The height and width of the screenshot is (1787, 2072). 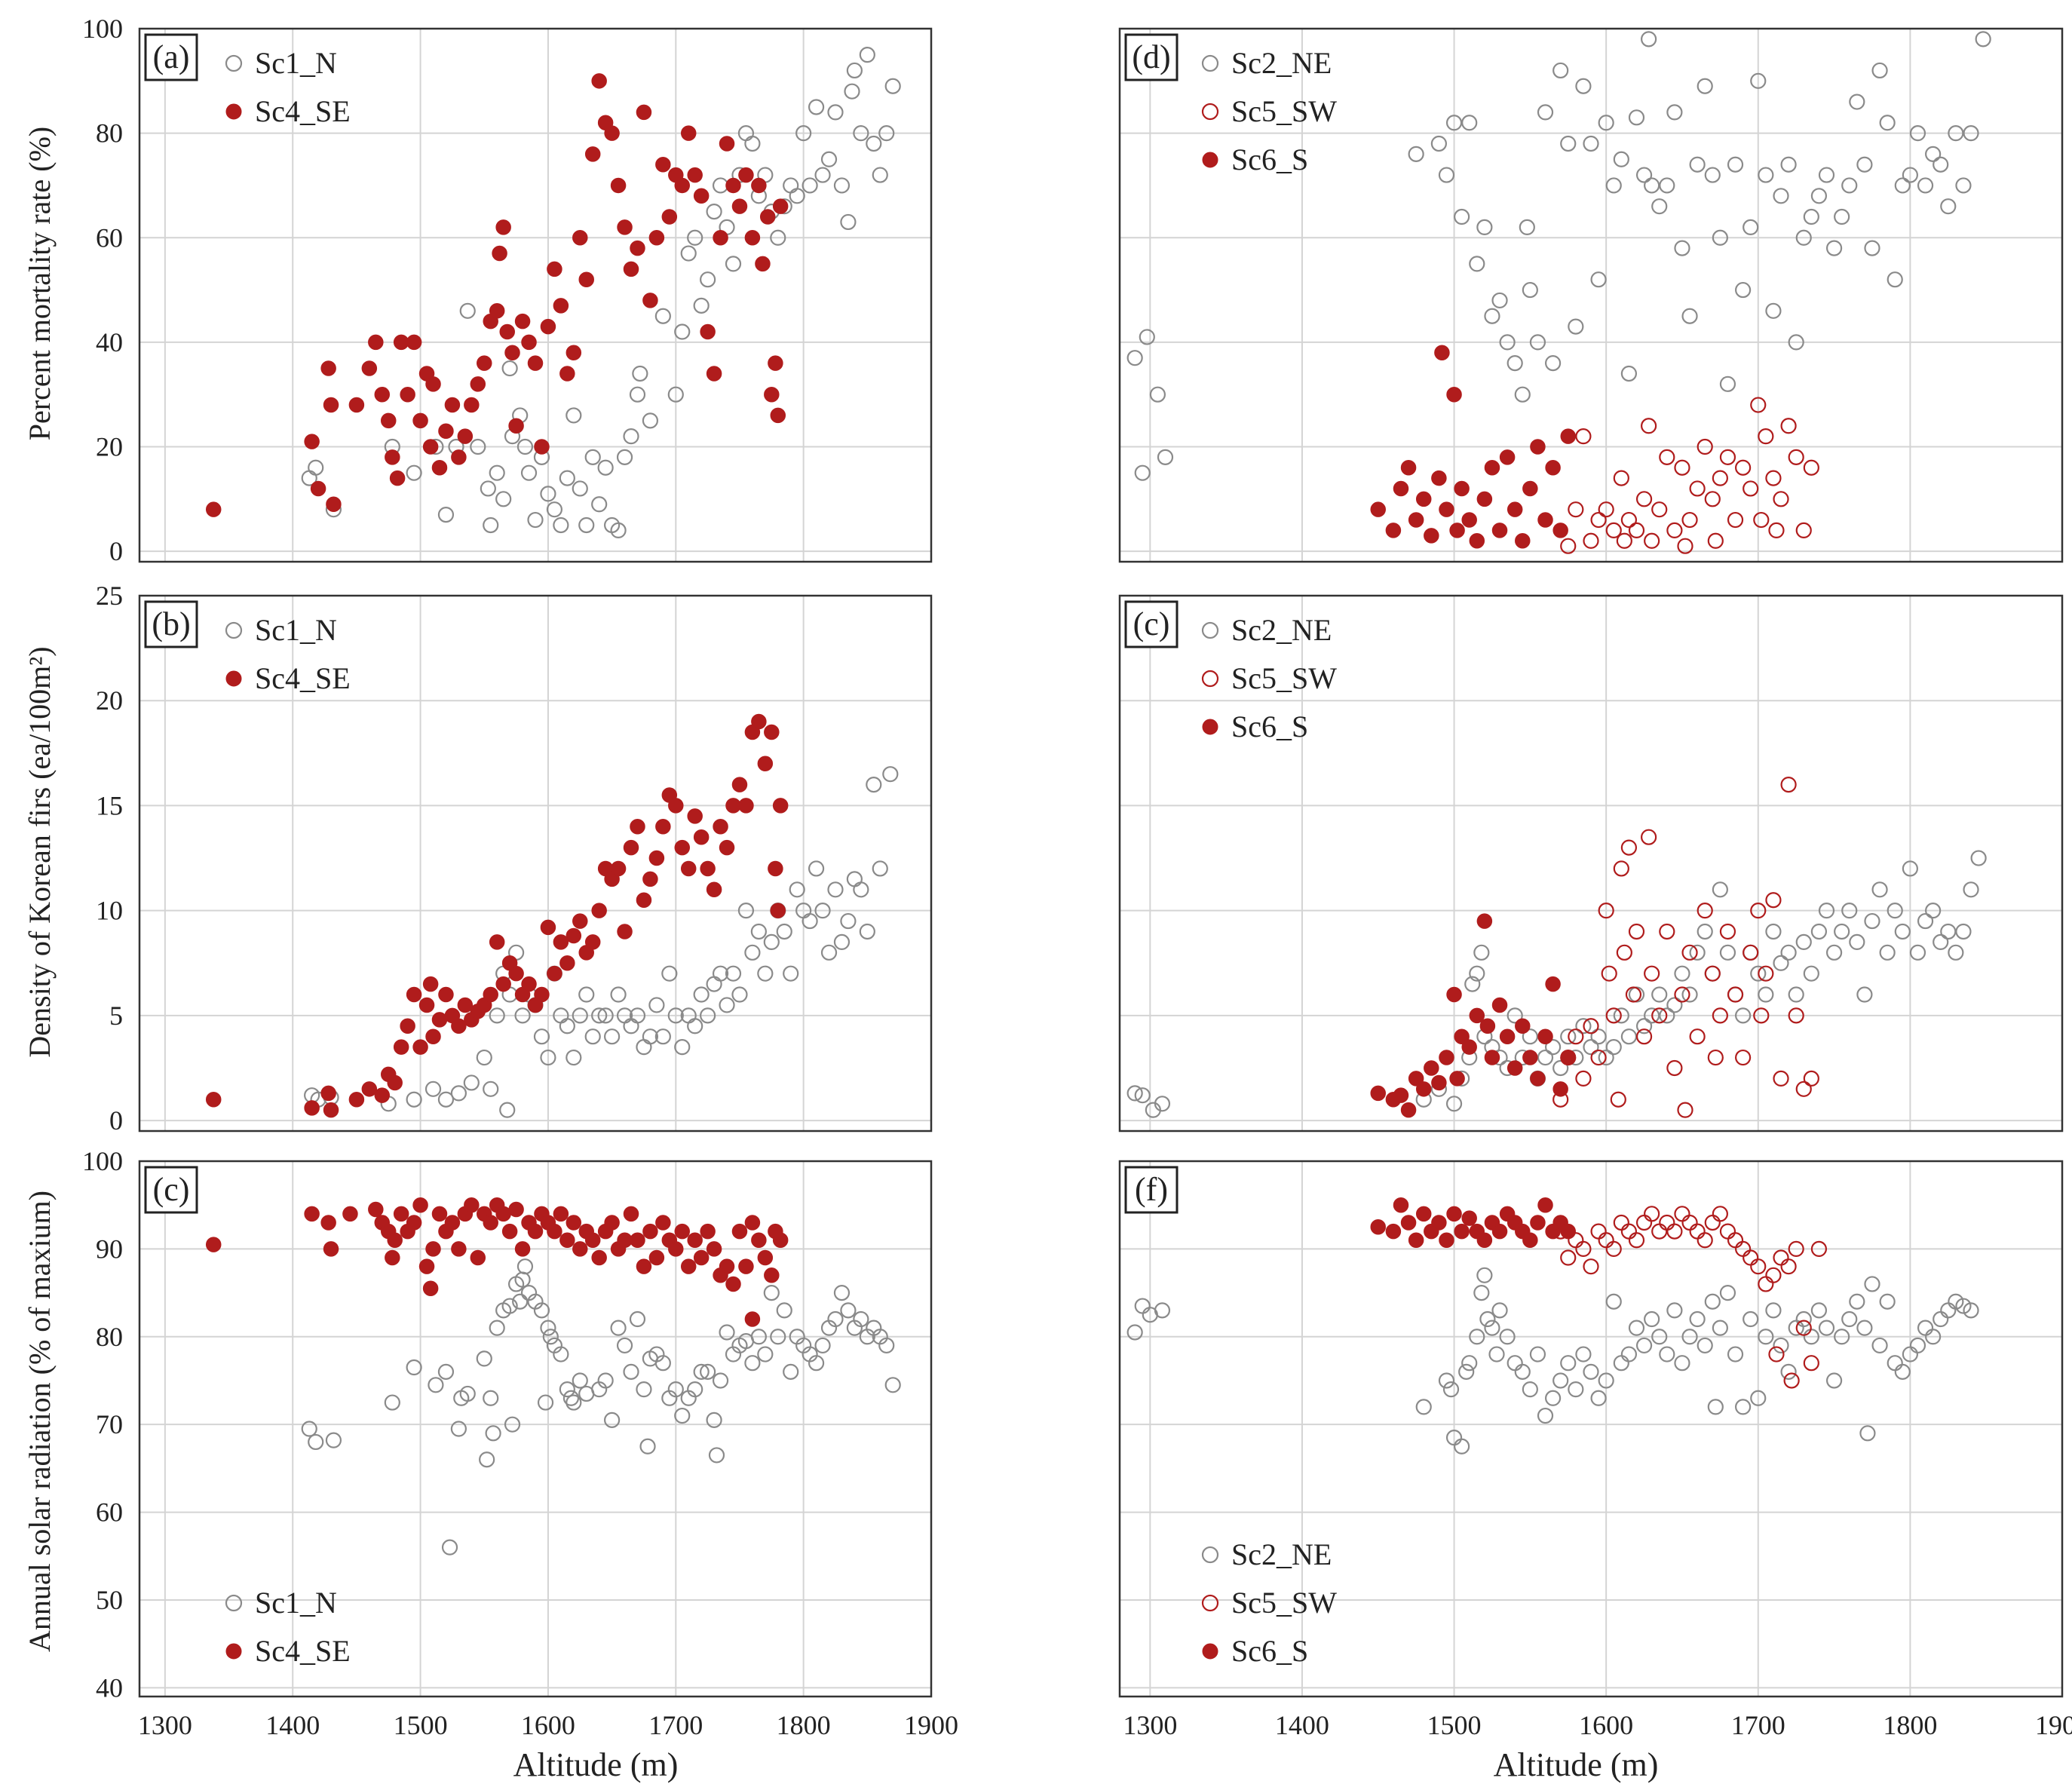 I want to click on series-Sc6_S, so click(x=1473, y=1015).